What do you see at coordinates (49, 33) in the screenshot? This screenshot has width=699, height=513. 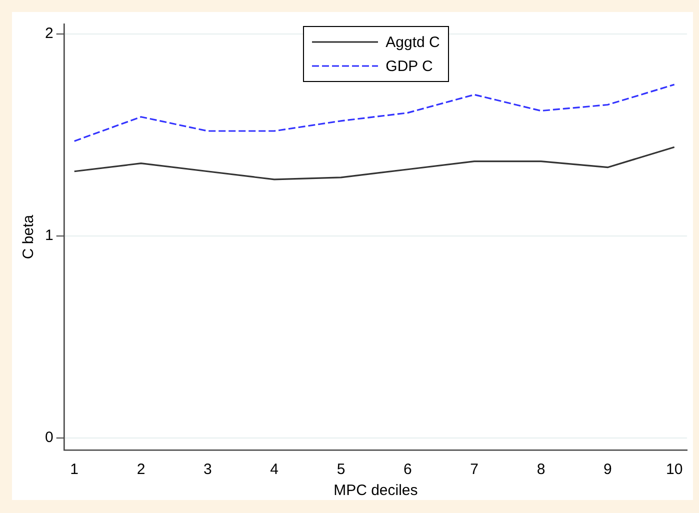 I see `y-tick-label: 2` at bounding box center [49, 33].